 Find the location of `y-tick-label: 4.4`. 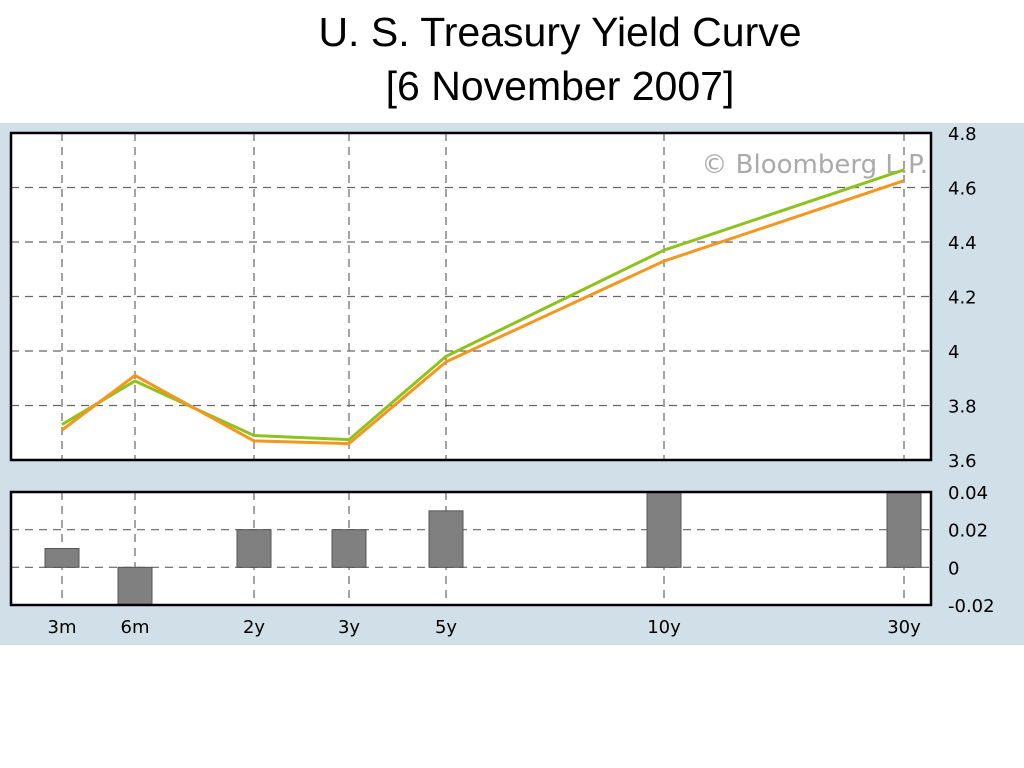

y-tick-label: 4.4 is located at coordinates (962, 243).